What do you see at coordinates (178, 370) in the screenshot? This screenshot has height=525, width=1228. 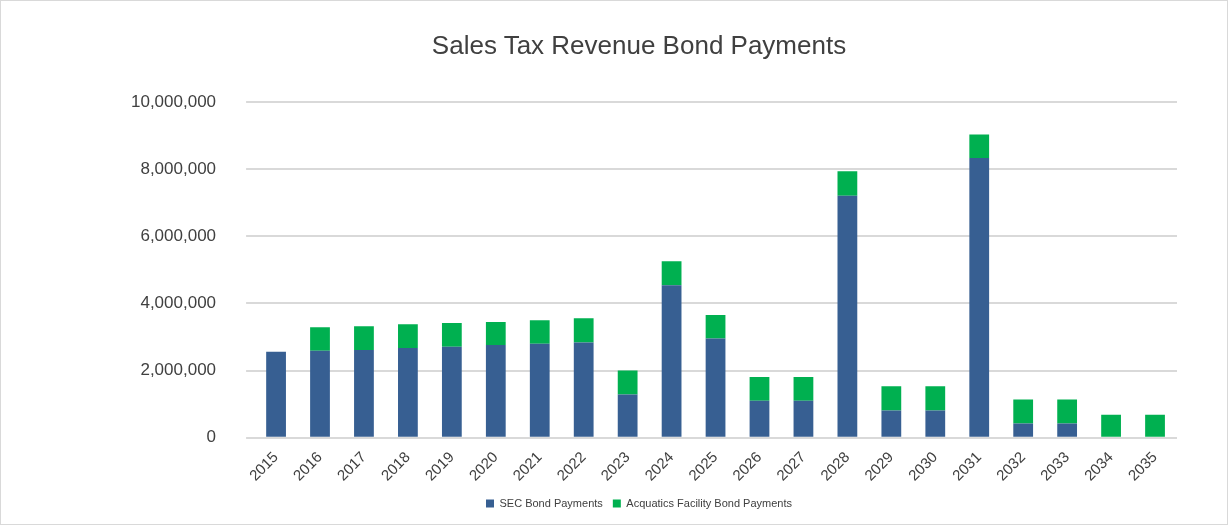 I see `y-tick-label: 2,000,000` at bounding box center [178, 370].